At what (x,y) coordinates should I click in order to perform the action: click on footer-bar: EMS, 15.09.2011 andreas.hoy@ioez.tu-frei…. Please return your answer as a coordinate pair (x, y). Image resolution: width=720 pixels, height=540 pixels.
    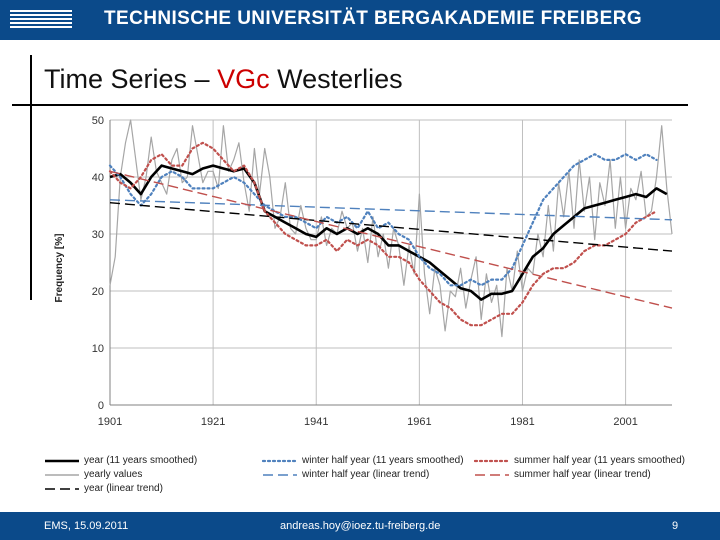
    Looking at the image, I should click on (360, 526).